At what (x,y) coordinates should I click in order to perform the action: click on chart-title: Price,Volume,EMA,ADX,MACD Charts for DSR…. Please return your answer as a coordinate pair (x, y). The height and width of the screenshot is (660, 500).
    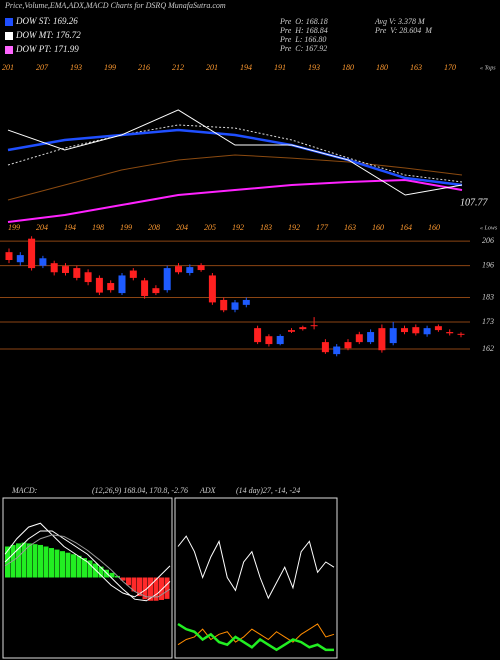
    Looking at the image, I should click on (115, 5).